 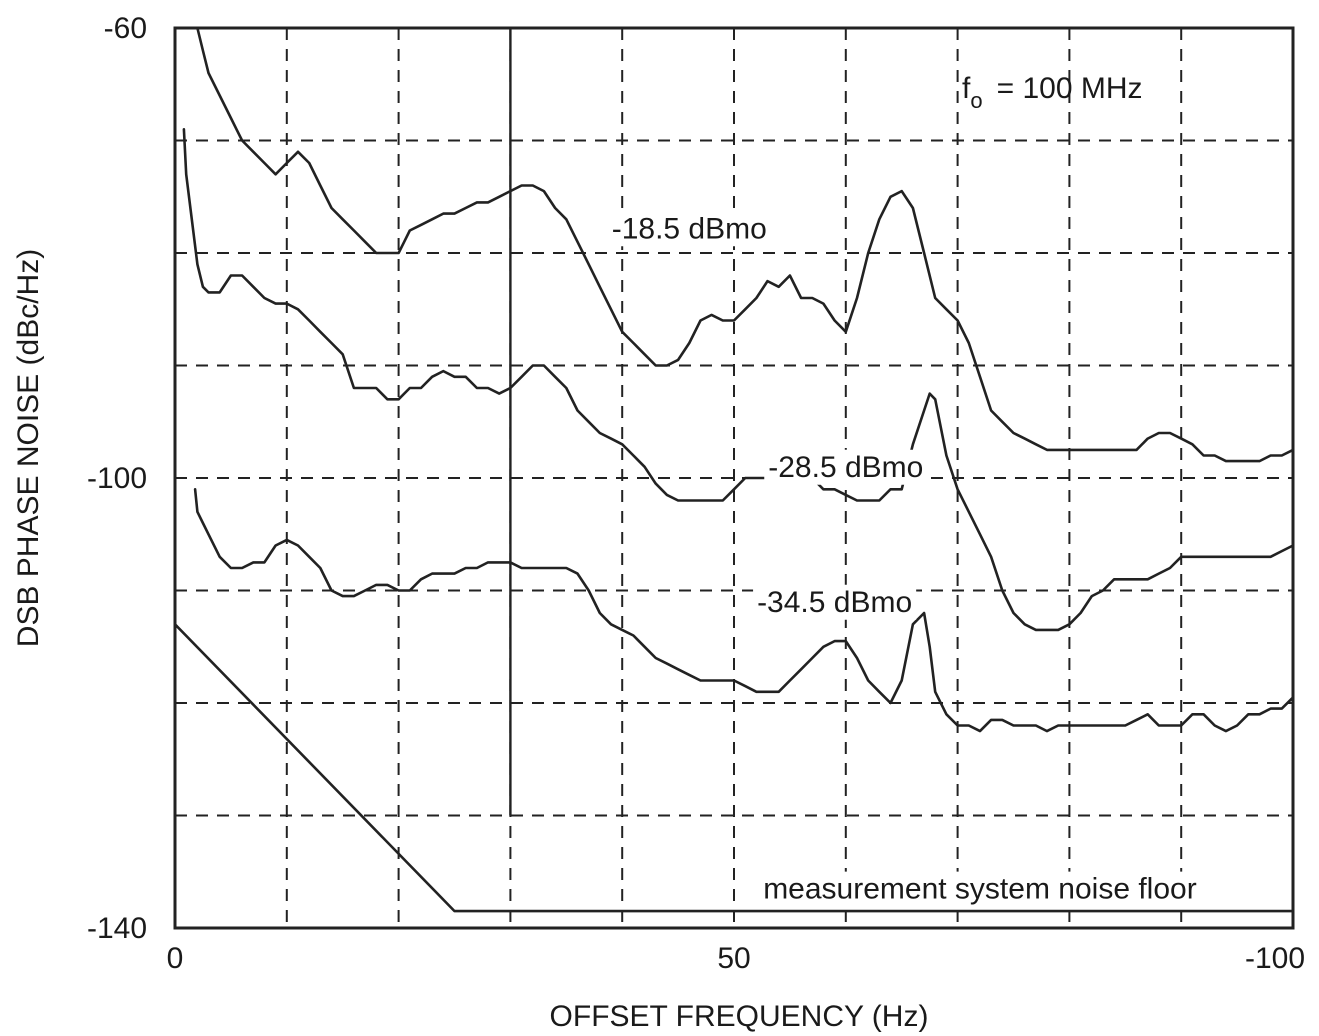 What do you see at coordinates (1275, 958) in the screenshot?
I see `x-tick-label: -100` at bounding box center [1275, 958].